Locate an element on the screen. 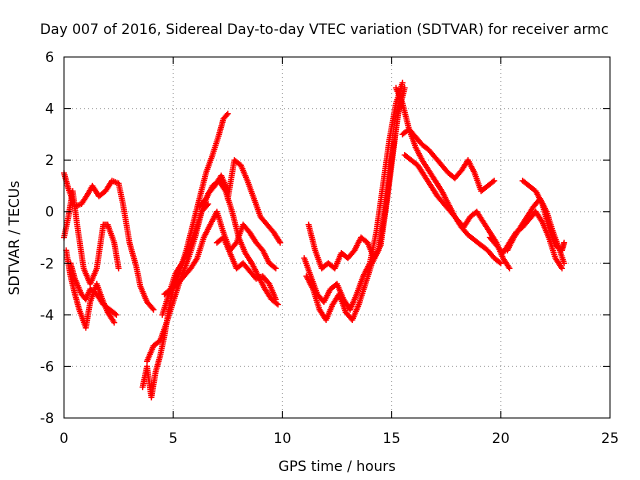  y-tick-label: -4 is located at coordinates (47, 316).